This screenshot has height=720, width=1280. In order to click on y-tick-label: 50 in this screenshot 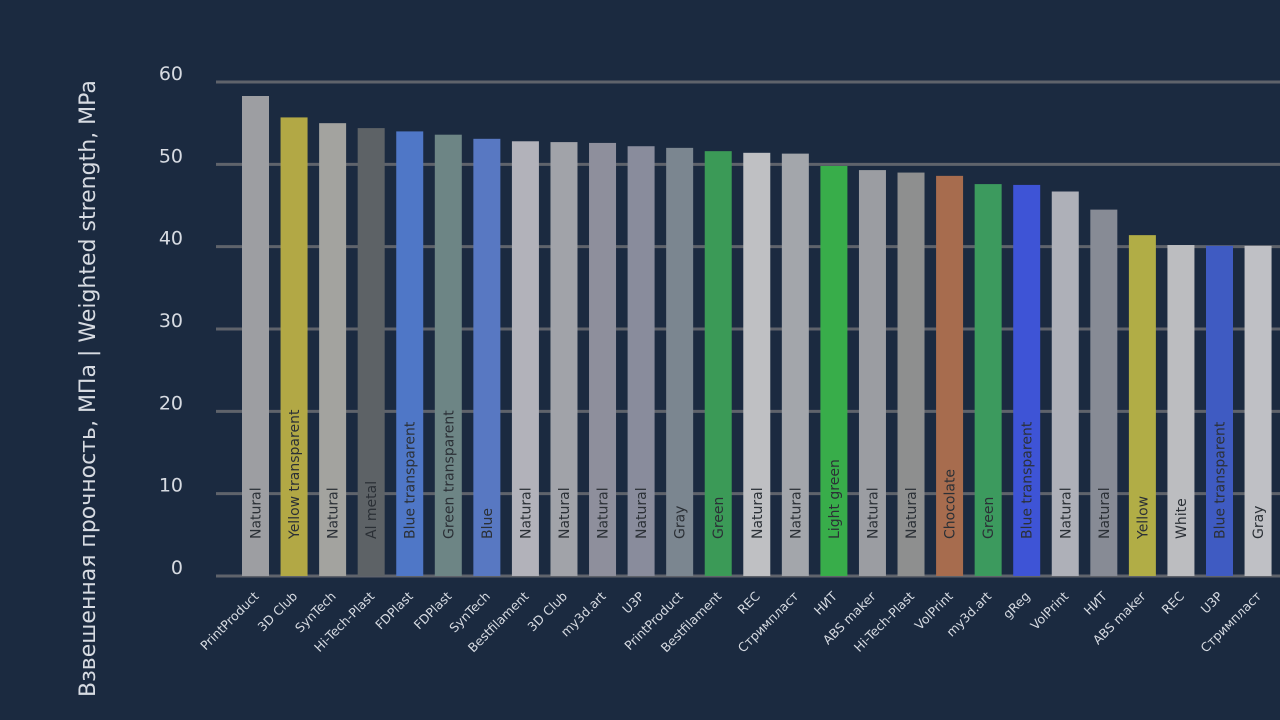, I will do `click(171, 156)`.